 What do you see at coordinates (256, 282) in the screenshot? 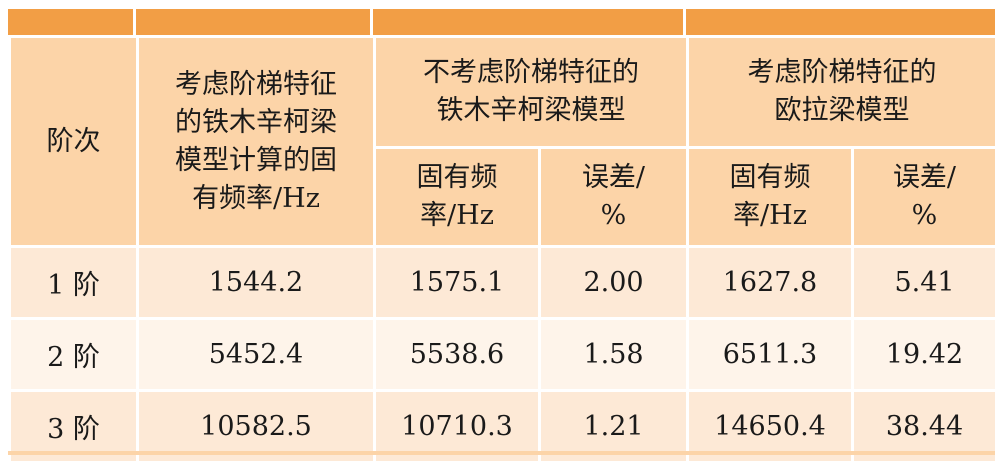
I see `ts-frequency-cell: 1544.2` at bounding box center [256, 282].